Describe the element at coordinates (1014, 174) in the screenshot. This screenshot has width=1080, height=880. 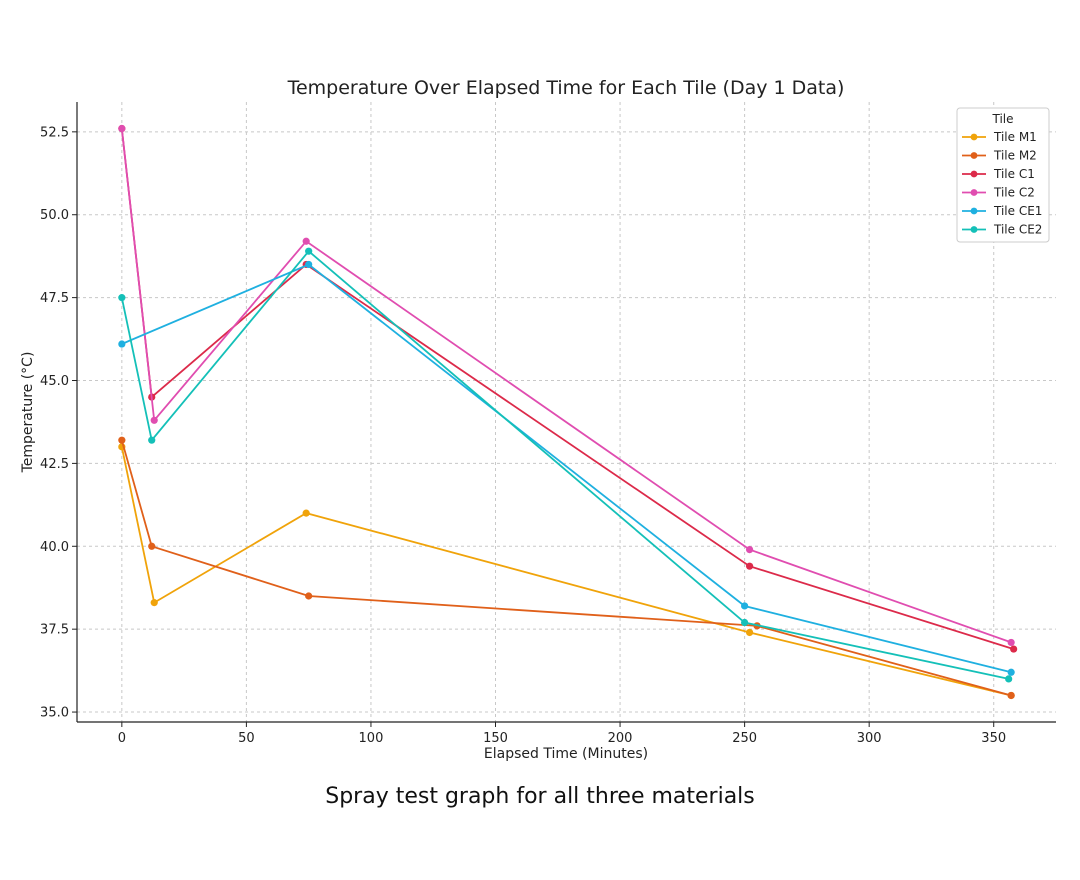
I see `legend-label-tile-c1: Tile C1` at that location.